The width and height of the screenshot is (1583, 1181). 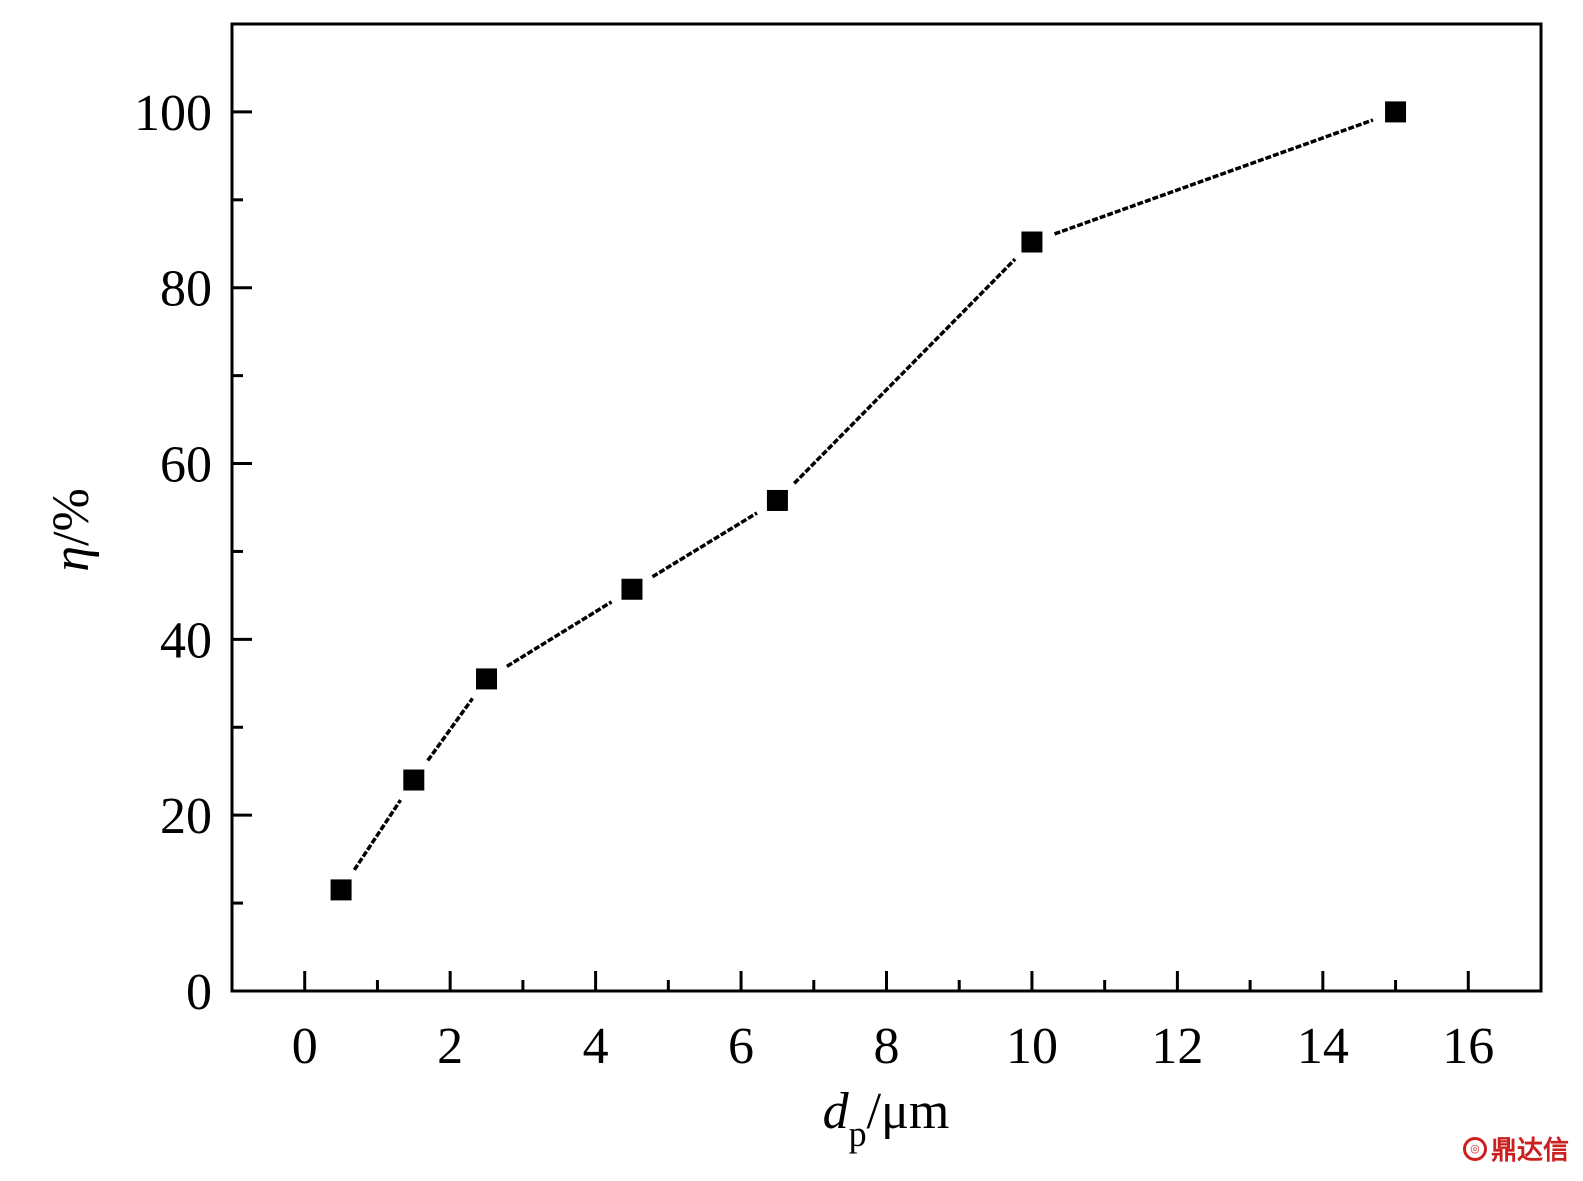 I want to click on x-tick-label: 2, so click(x=450, y=1046).